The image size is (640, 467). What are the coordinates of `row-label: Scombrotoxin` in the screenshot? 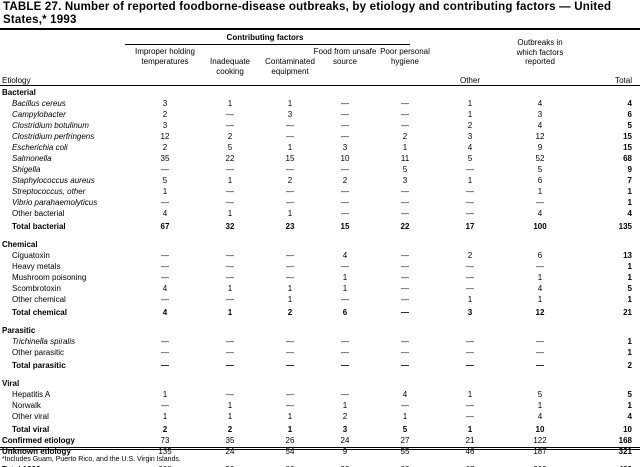 It's located at (36, 288).